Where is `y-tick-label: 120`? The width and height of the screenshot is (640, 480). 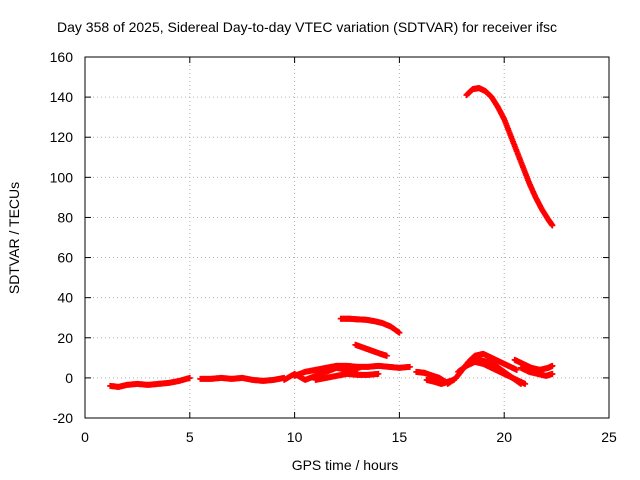
y-tick-label: 120 is located at coordinates (62, 137).